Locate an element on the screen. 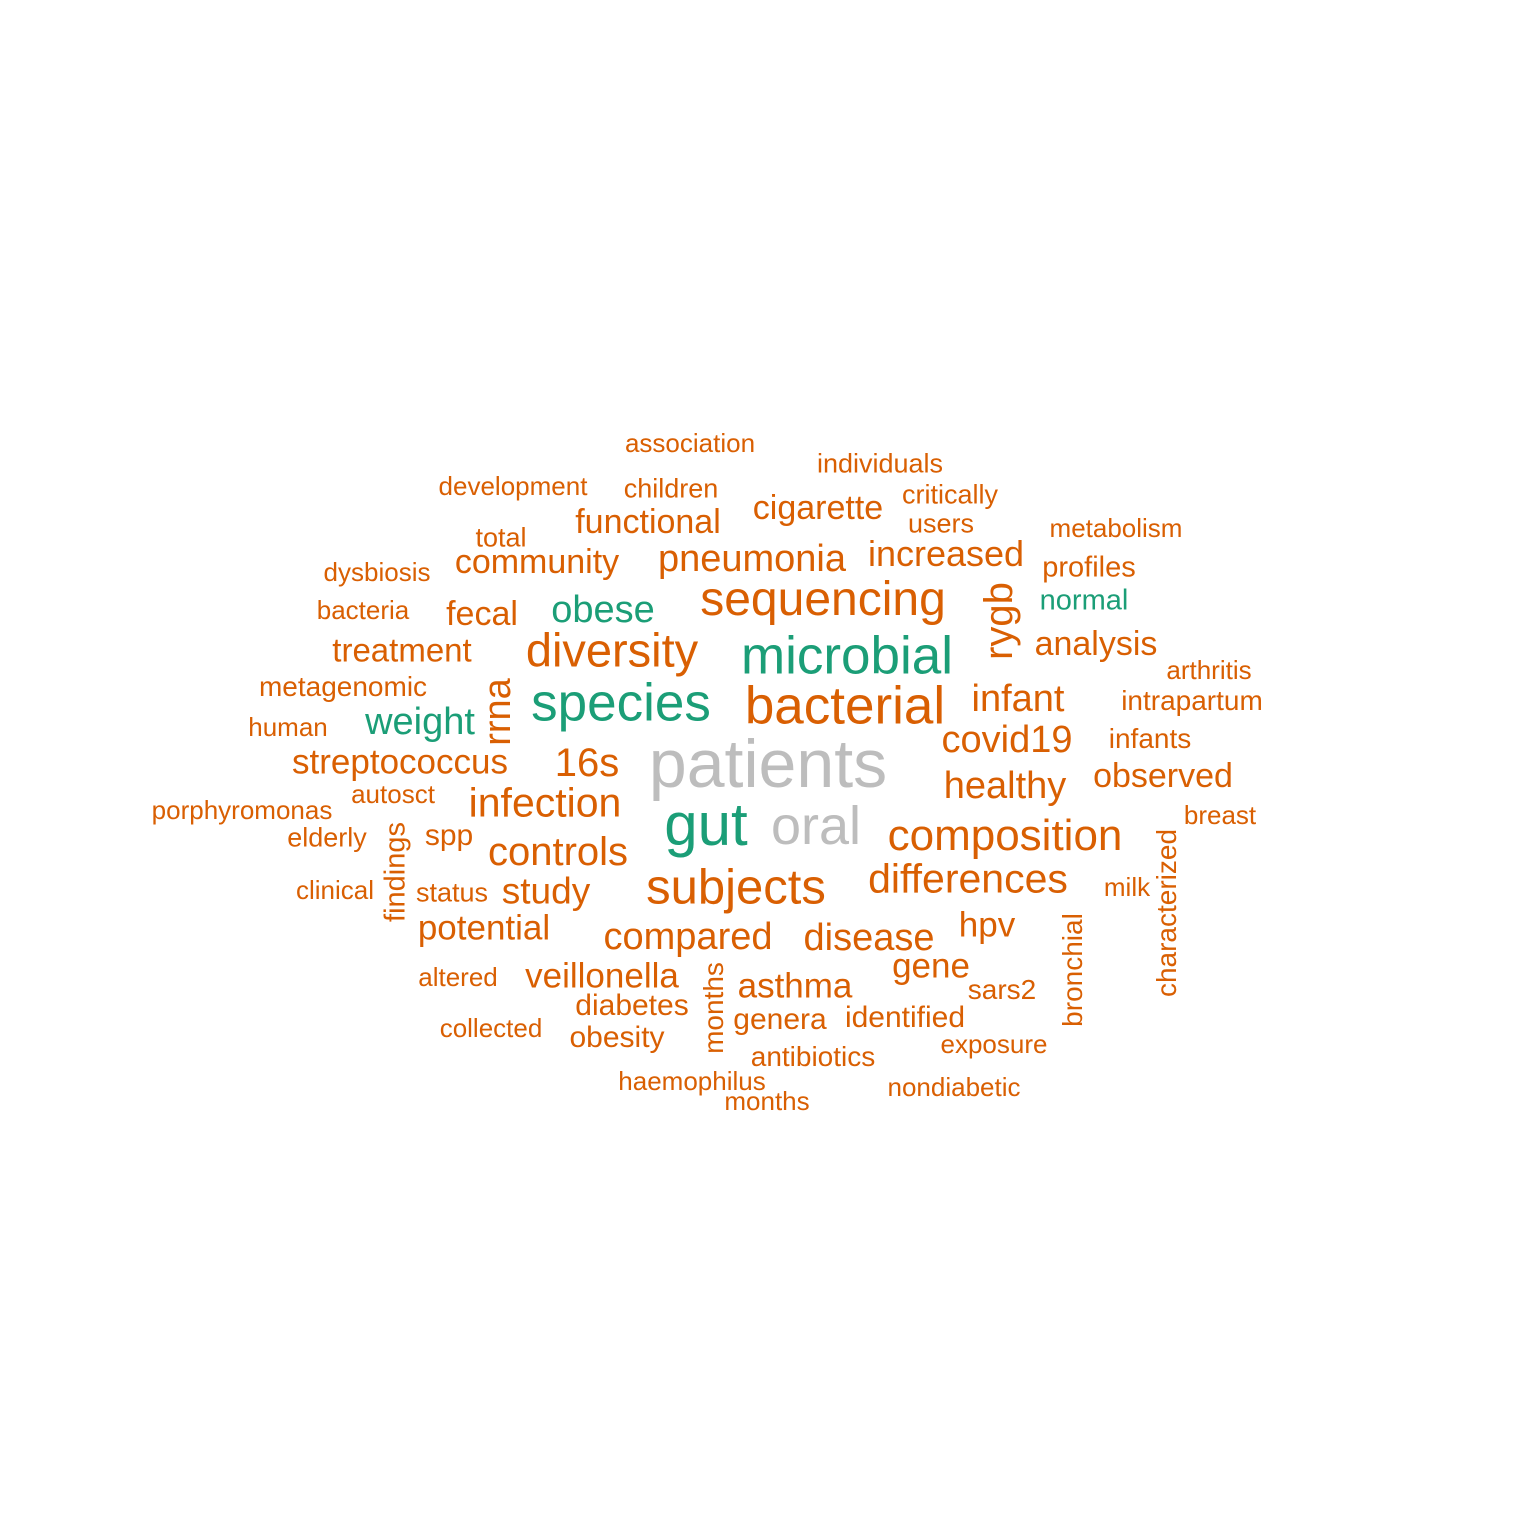  word-covid19: covid19 is located at coordinates (1007, 740).